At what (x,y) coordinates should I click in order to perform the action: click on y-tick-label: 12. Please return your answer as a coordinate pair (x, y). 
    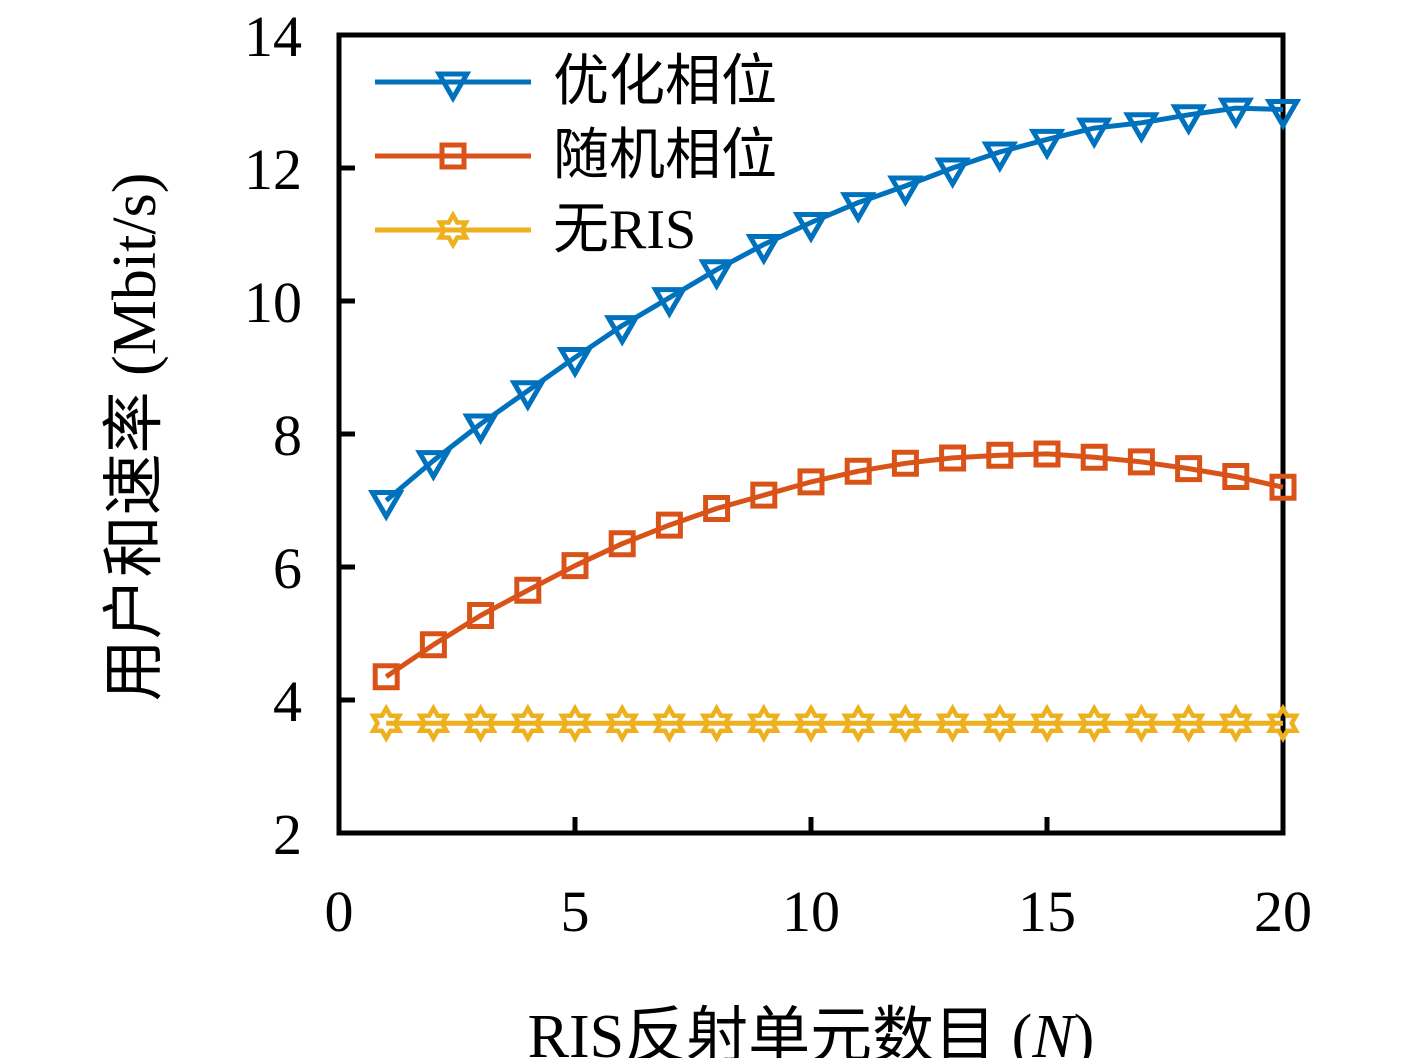
    Looking at the image, I should click on (273, 169).